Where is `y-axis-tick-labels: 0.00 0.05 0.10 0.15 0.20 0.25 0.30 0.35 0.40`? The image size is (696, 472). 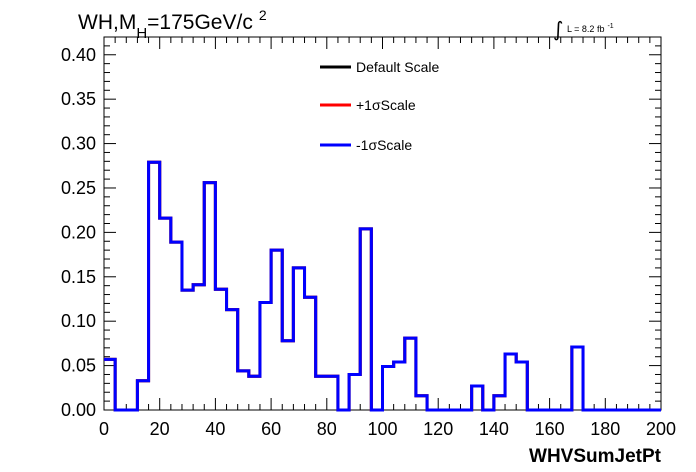
y-axis-tick-labels: 0.00 0.05 0.10 0.15 0.20 0.25 0.30 0.35 0.40 is located at coordinates (78, 232).